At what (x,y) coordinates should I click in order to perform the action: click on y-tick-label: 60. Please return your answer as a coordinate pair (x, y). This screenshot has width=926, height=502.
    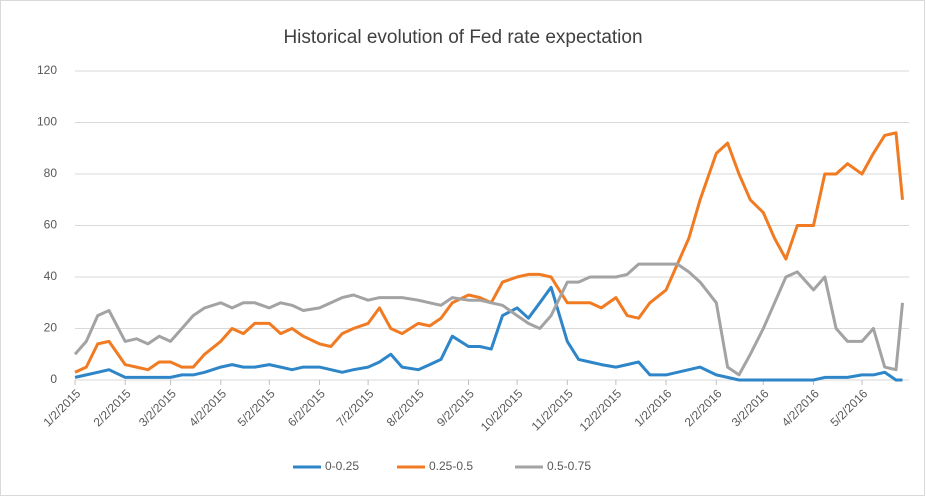
    Looking at the image, I should click on (51, 225).